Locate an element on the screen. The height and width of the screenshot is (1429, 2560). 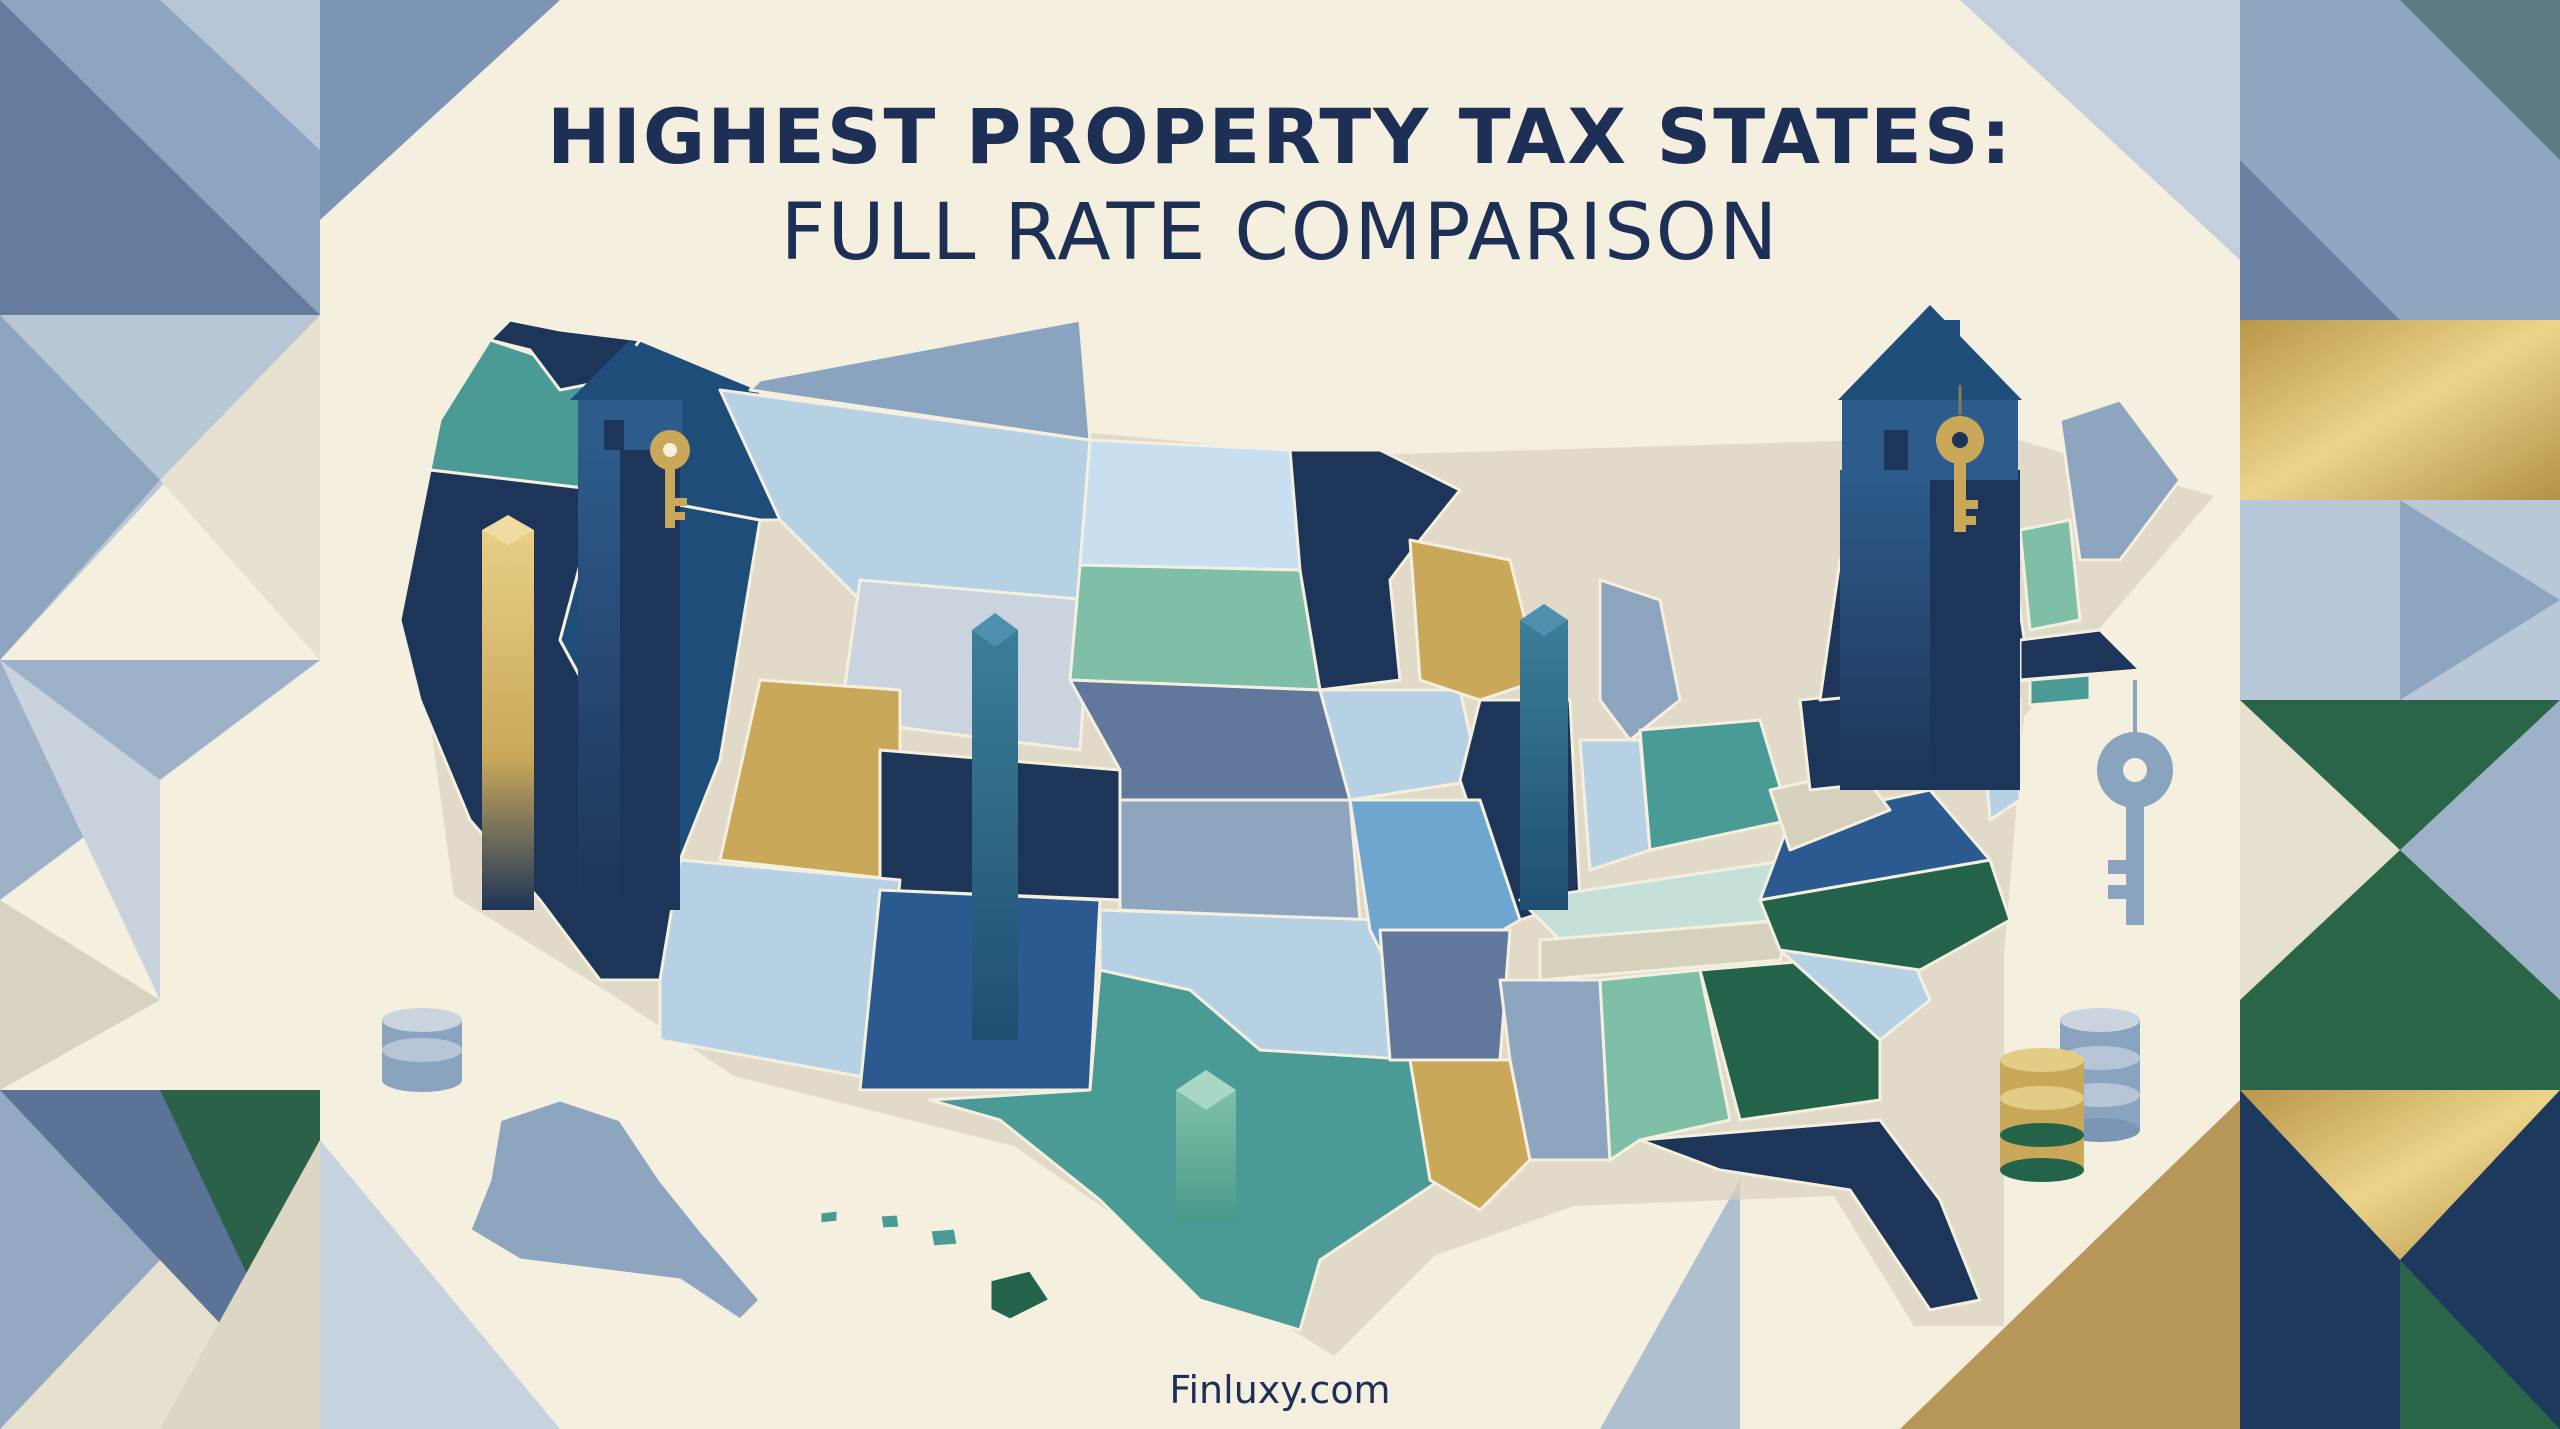
corner-triangle-bottom-left is located at coordinates (440, 1284).